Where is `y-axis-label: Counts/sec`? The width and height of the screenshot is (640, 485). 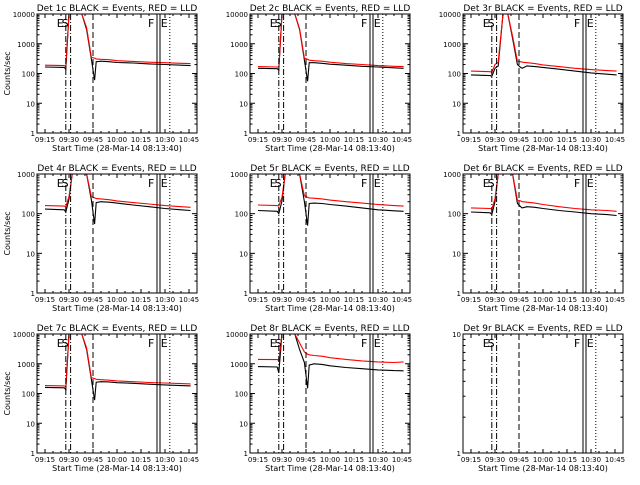
y-axis-label: Counts/sec is located at coordinates (7, 73).